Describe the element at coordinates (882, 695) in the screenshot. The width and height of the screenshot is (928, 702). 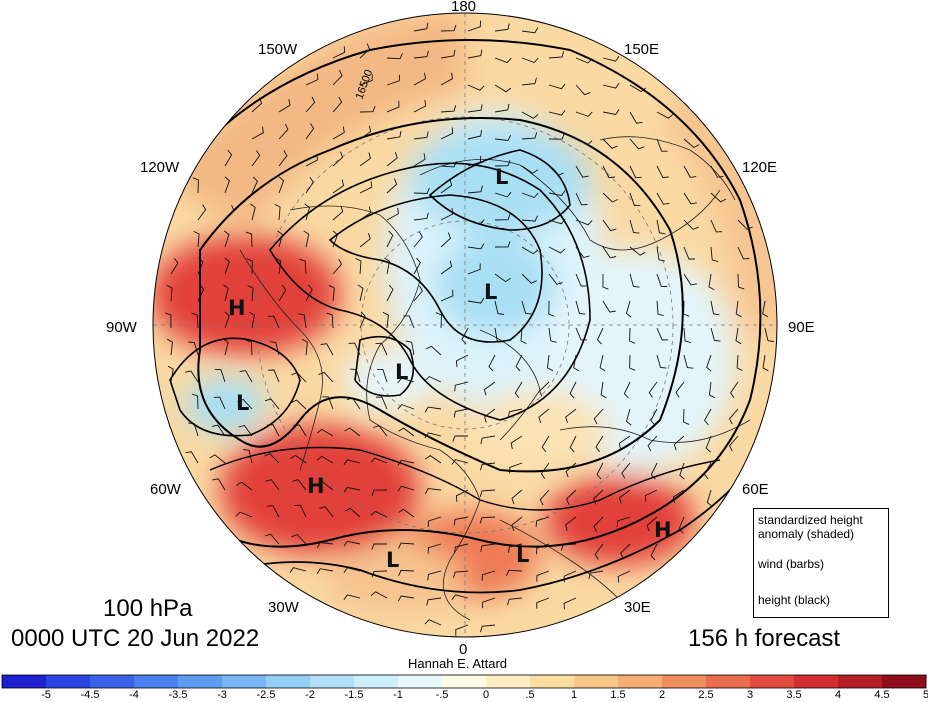
I see `colorbar-tick-label: 4.5` at that location.